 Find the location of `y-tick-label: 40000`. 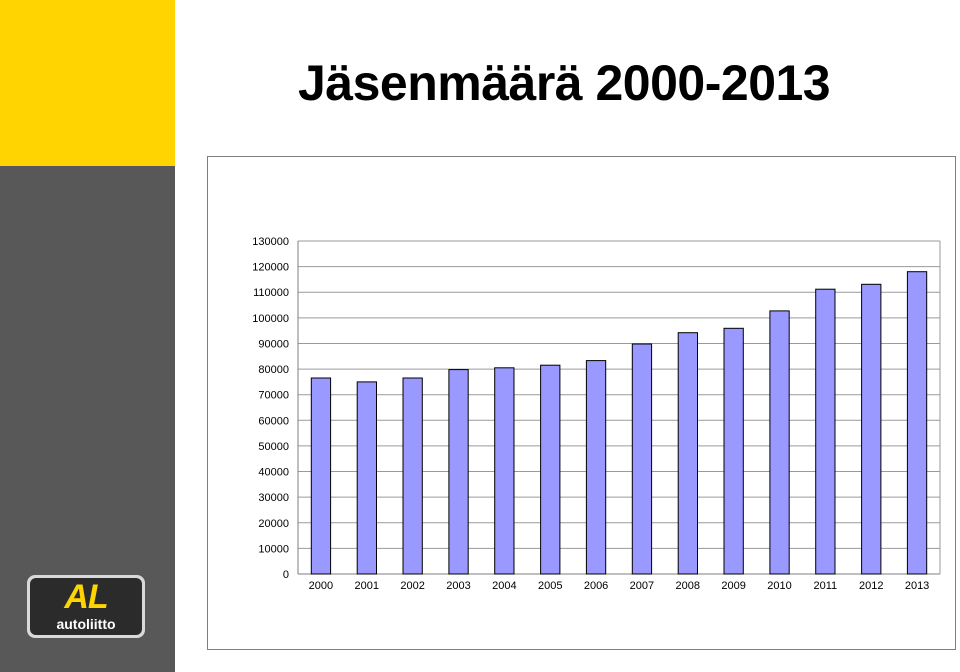

y-tick-label: 40000 is located at coordinates (273, 473).